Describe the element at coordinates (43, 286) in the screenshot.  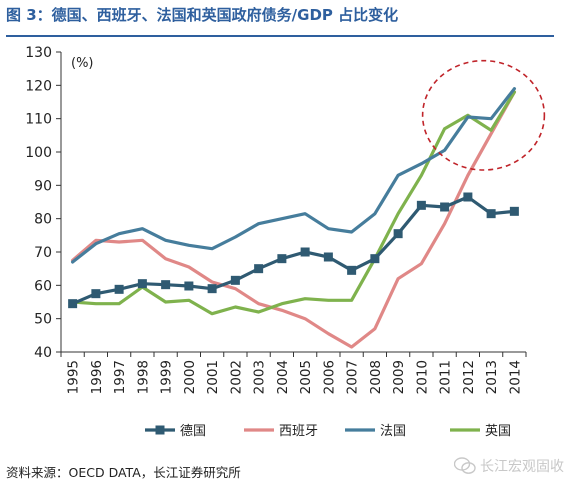
I see `y-tick-label: 60` at that location.